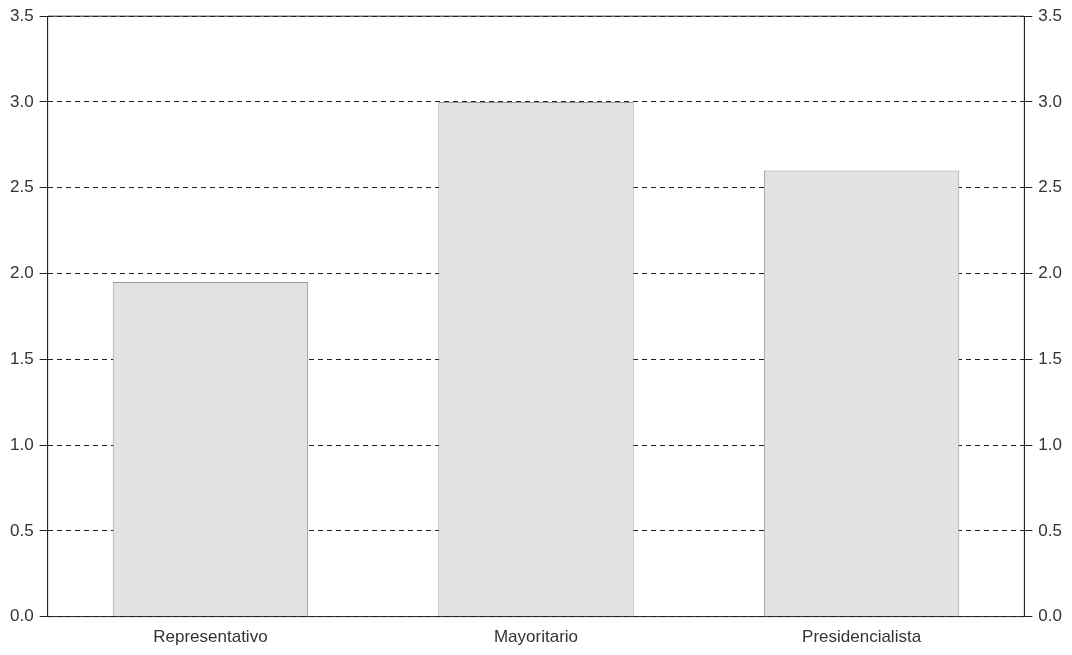 The width and height of the screenshot is (1072, 655). What do you see at coordinates (1050, 187) in the screenshot?
I see `y2-tick-label: 2.5` at bounding box center [1050, 187].